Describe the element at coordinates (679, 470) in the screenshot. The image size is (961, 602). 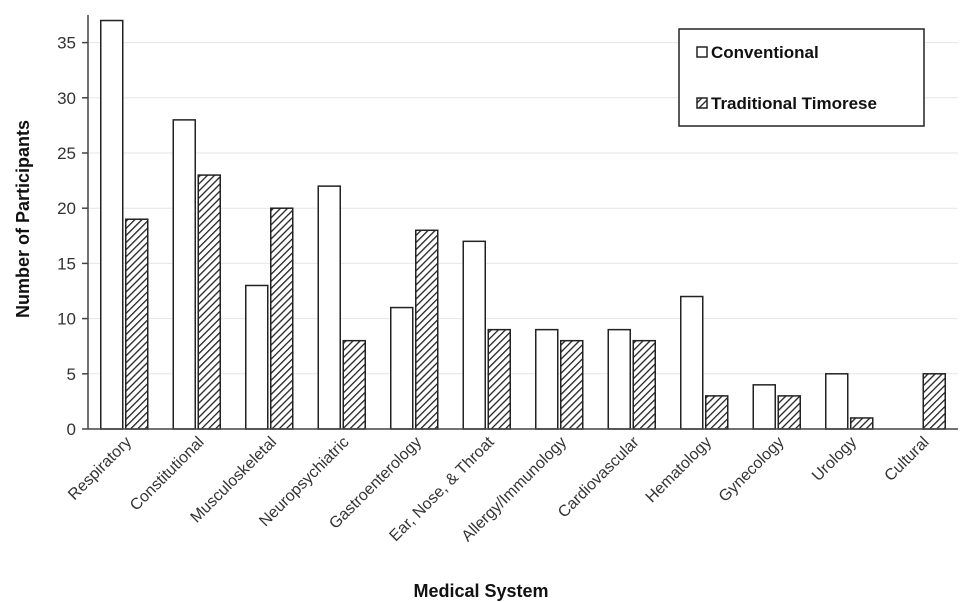
I see `x-tick-label: Hematology` at that location.